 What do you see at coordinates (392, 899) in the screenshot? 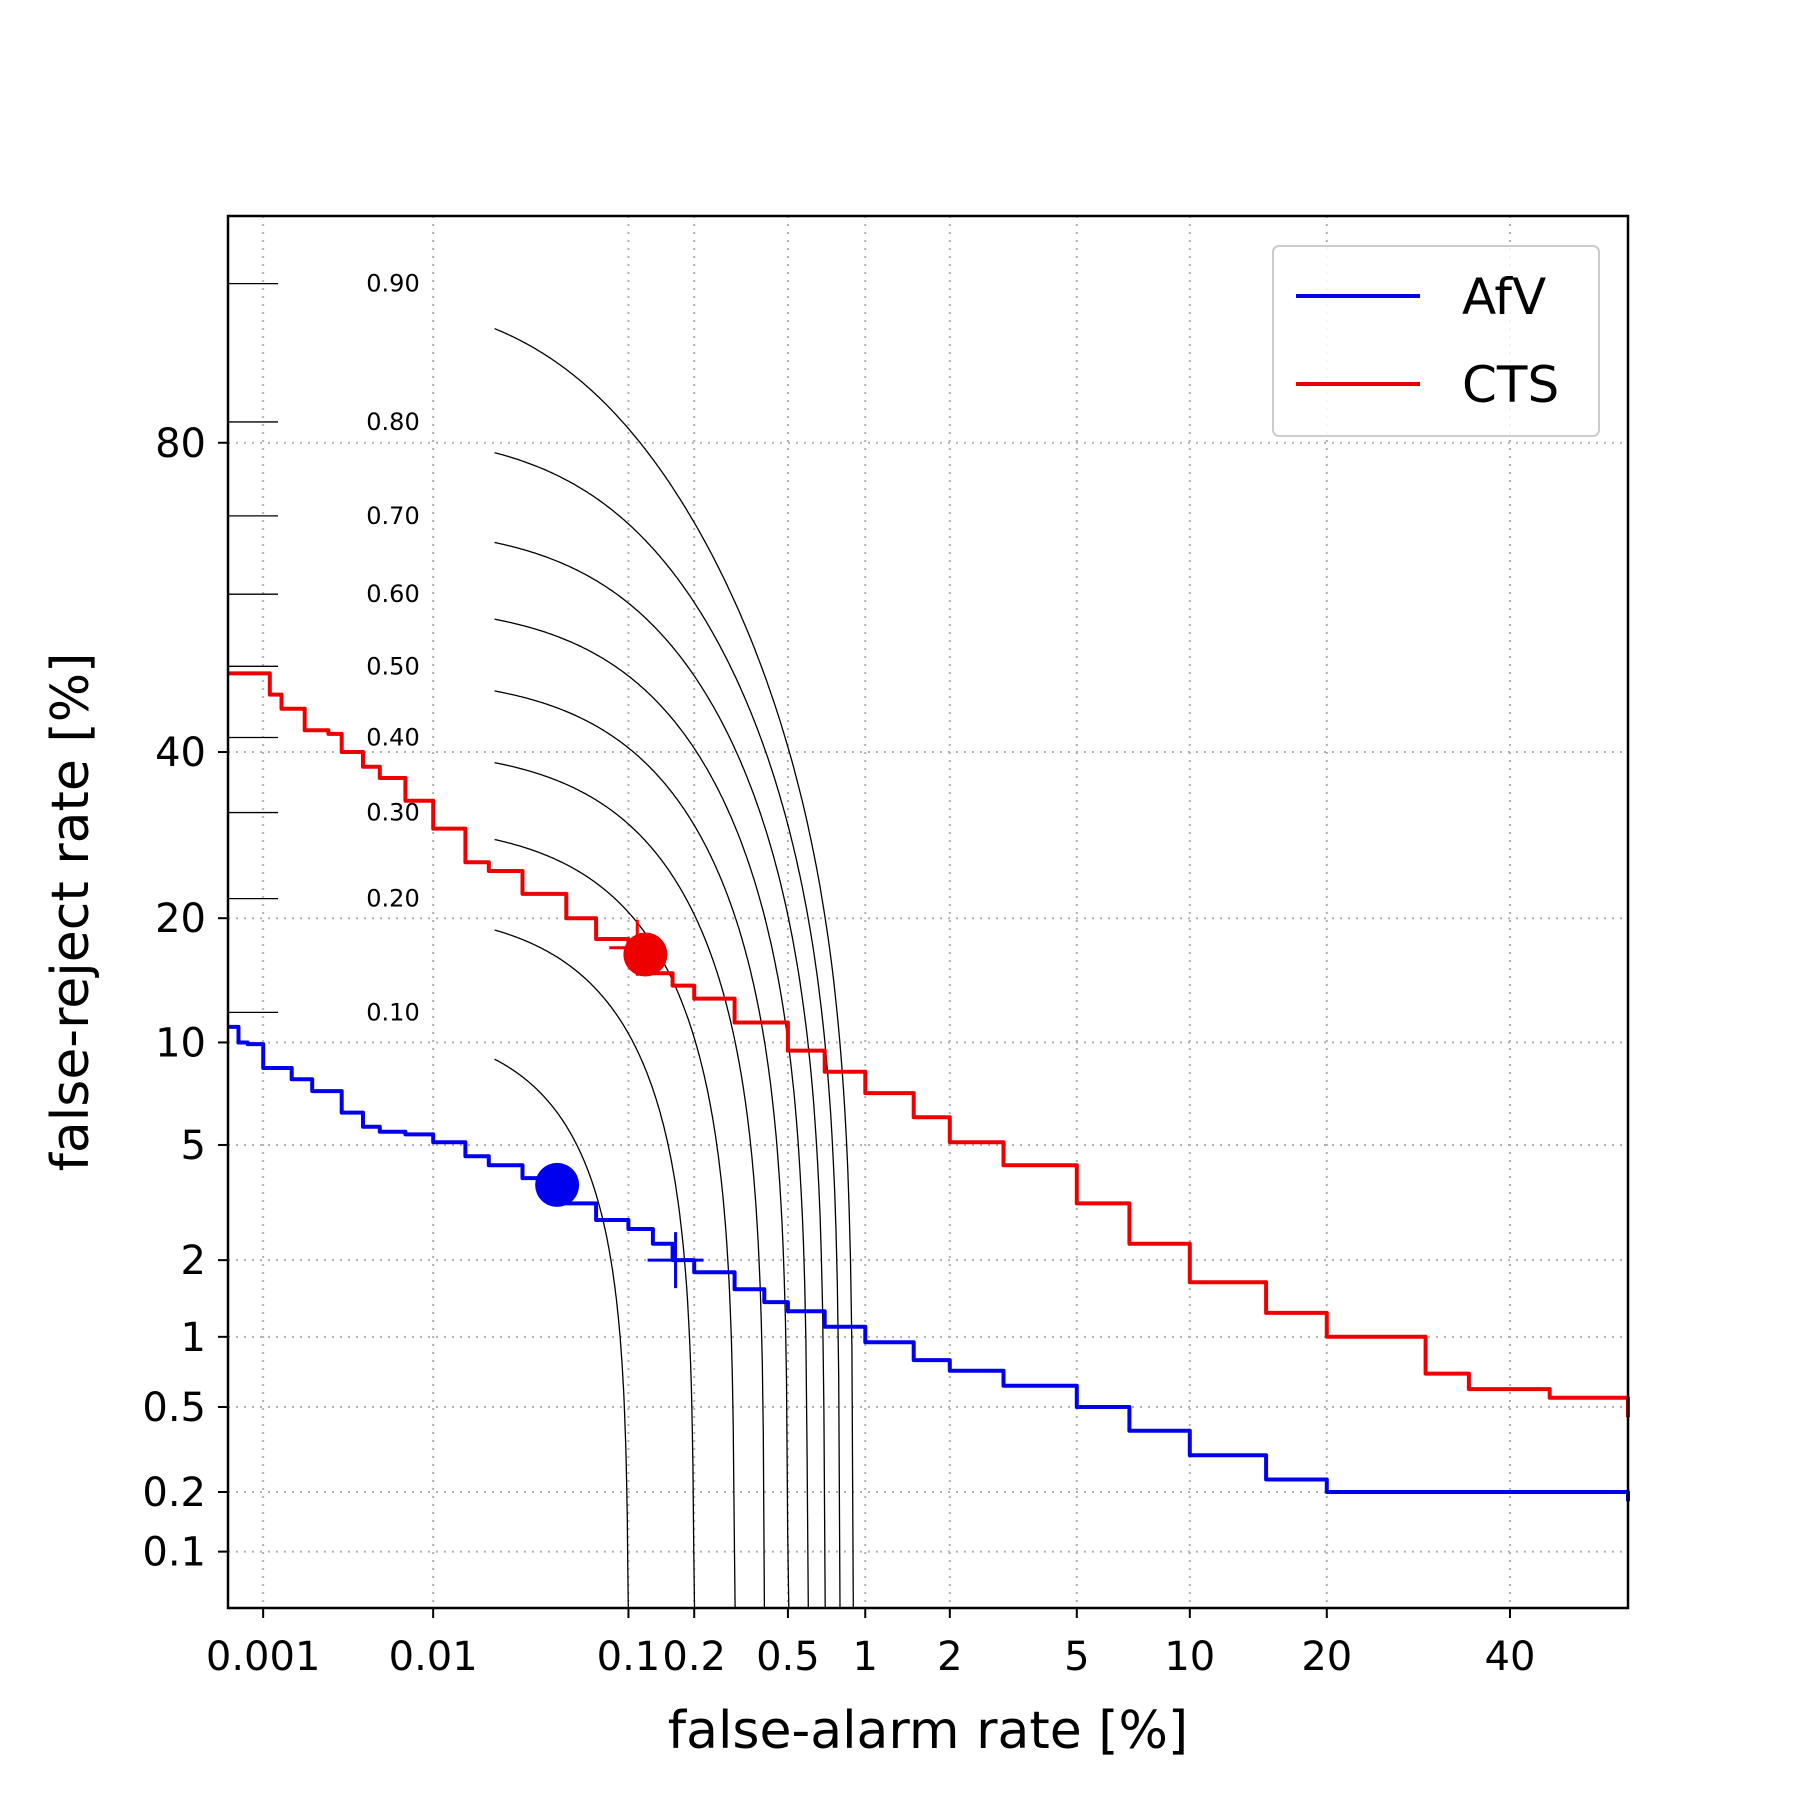
I see `iso-cost-label: 0.20` at bounding box center [392, 899].